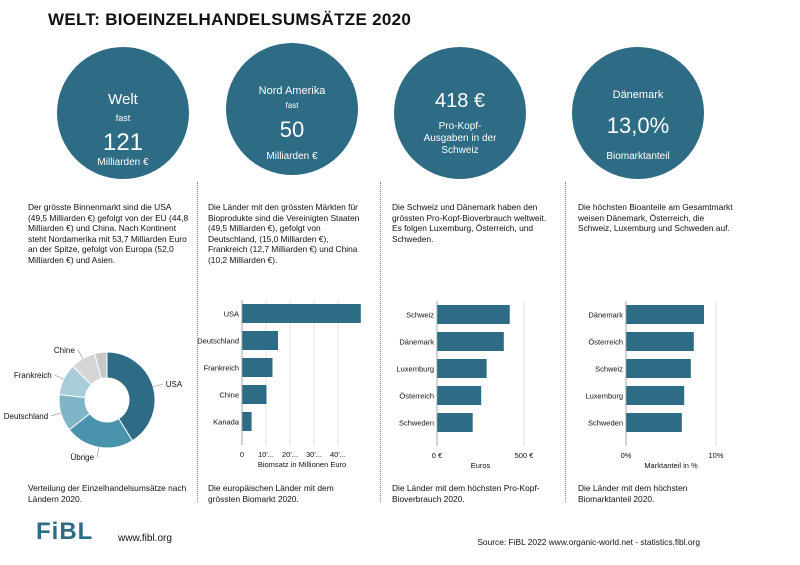 Image resolution: width=800 pixels, height=565 pixels. What do you see at coordinates (231, 314) in the screenshot?
I see `category-label: USA` at bounding box center [231, 314].